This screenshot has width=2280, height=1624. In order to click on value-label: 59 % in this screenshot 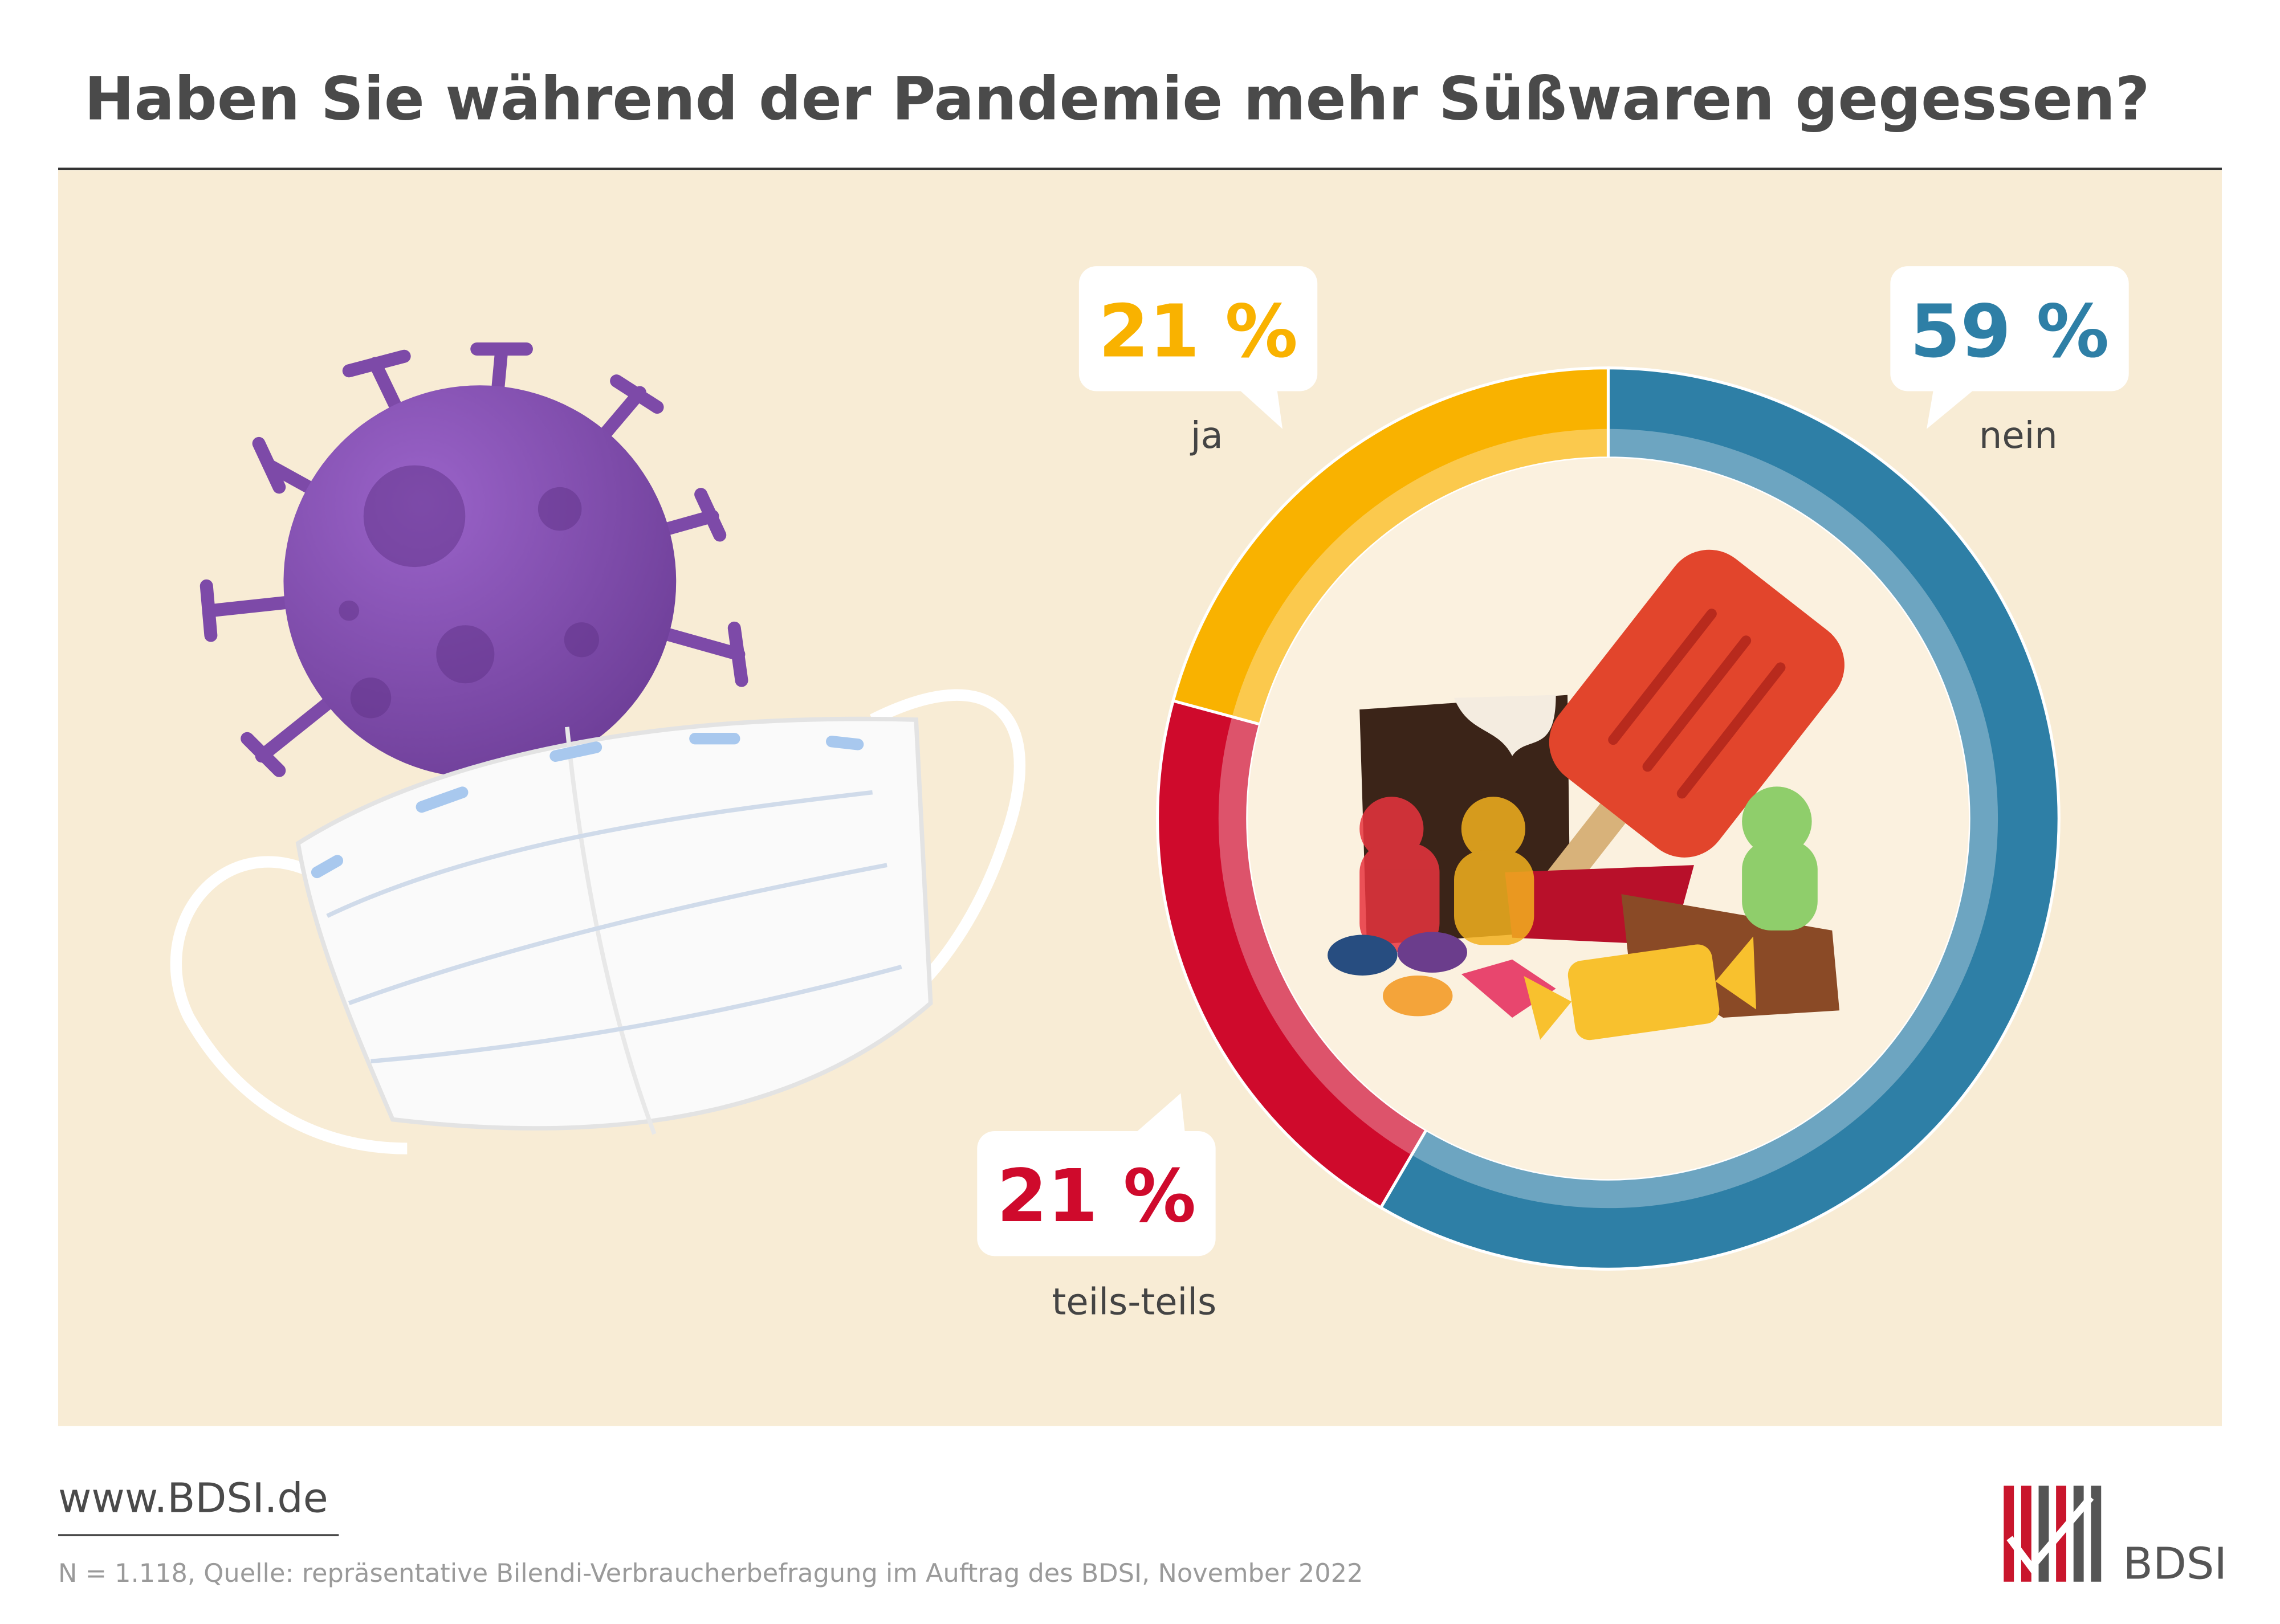, I will do `click(2010, 331)`.